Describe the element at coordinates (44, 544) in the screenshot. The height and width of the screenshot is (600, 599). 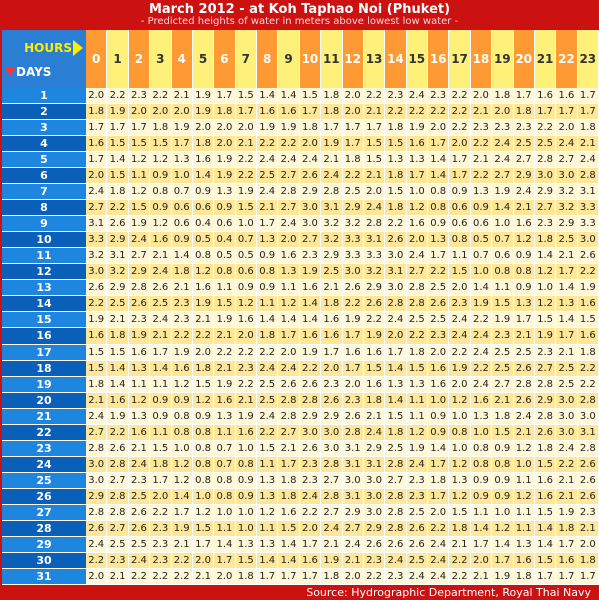
I see `day-label: 29` at that location.